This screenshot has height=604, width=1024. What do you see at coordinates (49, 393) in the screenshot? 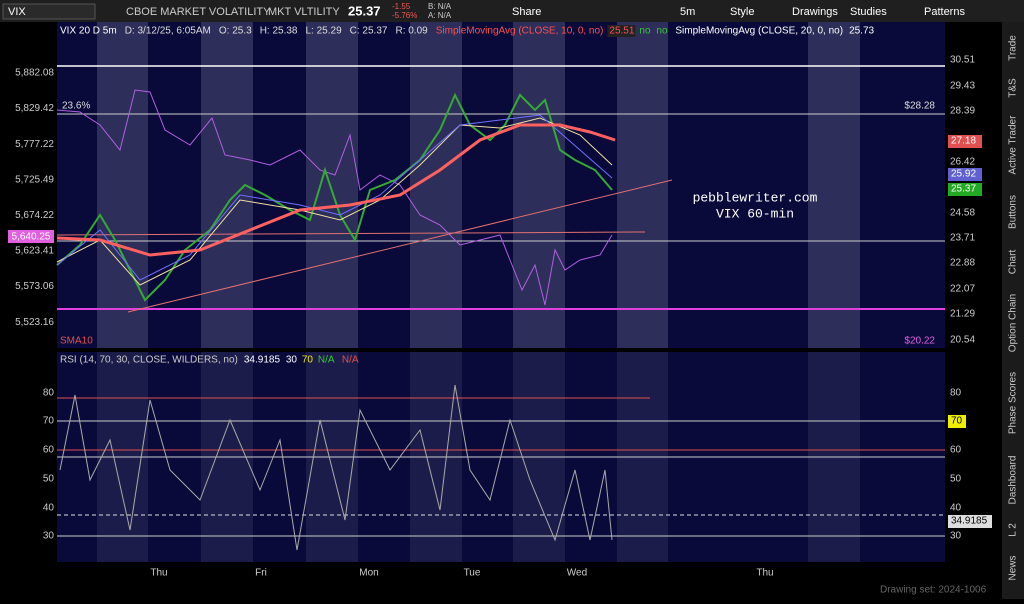
I see `rsi-left-label: 80` at bounding box center [49, 393].